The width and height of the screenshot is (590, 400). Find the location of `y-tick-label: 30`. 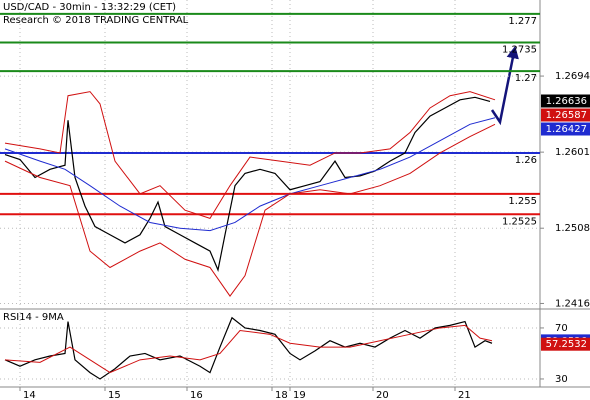

y-tick-label: 30 is located at coordinates (561, 379).